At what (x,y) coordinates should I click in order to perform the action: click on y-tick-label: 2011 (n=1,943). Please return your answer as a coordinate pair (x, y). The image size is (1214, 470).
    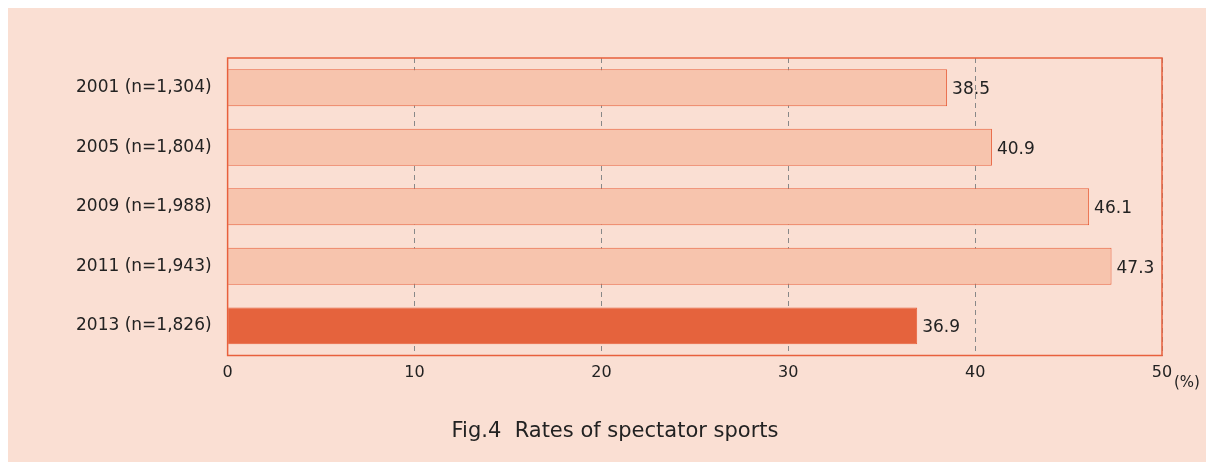
    Looking at the image, I should click on (143, 264).